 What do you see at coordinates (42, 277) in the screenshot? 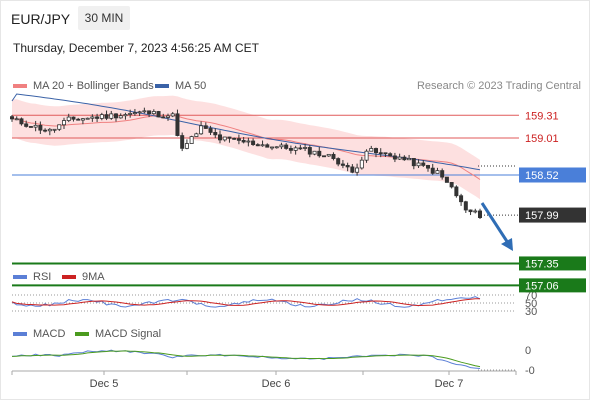
I see `legend-rsi-label: RSI` at bounding box center [42, 277].